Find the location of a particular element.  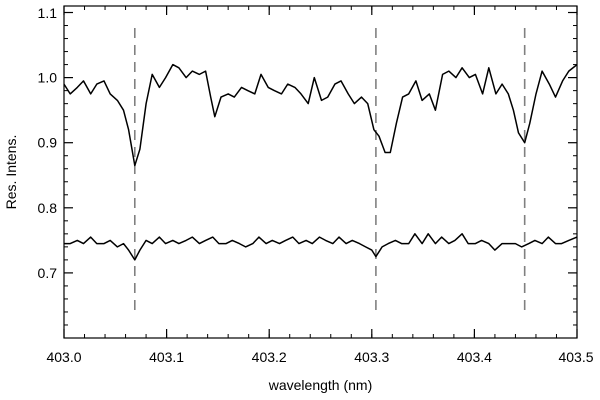

x-axis-label: wavelength (nm) is located at coordinates (320, 385).